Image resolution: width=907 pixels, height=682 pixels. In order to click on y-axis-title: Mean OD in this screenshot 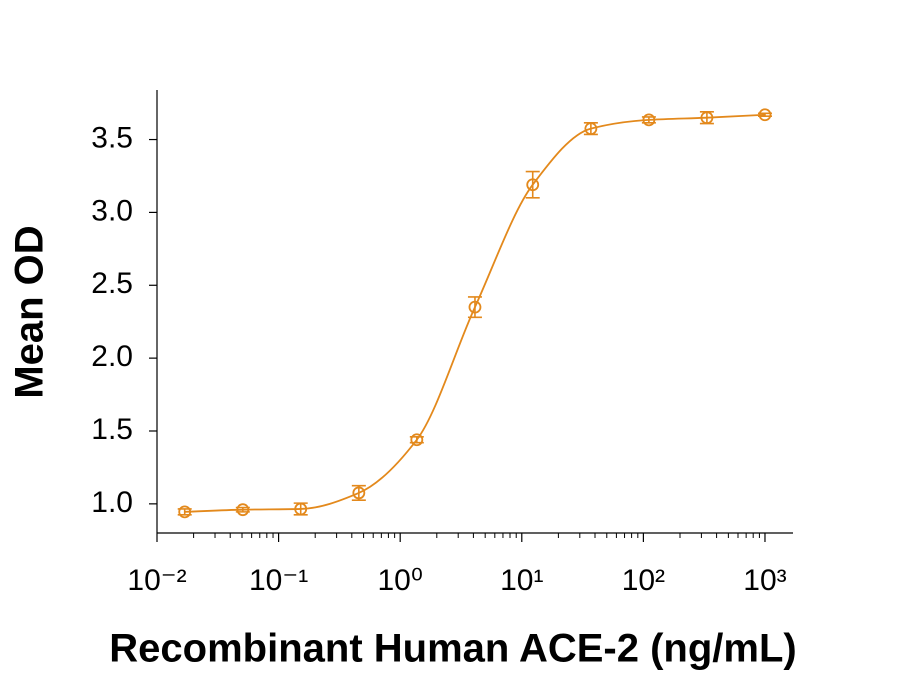, I will do `click(30, 311)`.